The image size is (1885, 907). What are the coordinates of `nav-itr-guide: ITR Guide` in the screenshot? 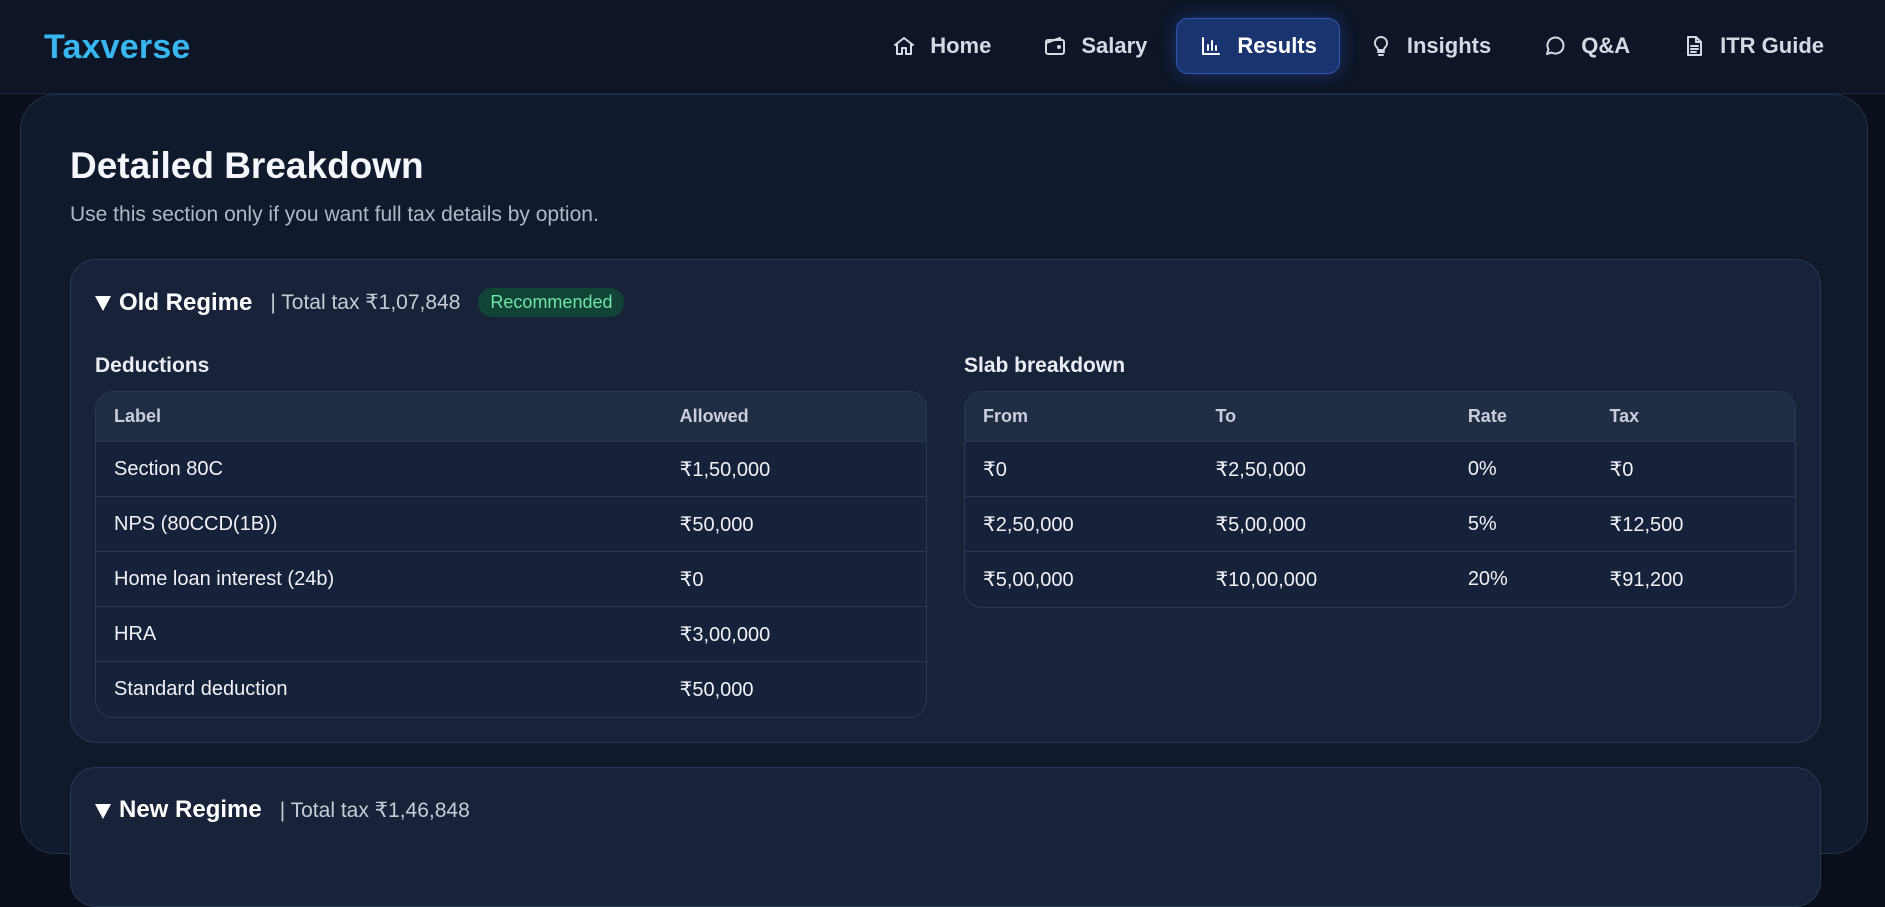 It's located at (1753, 46).